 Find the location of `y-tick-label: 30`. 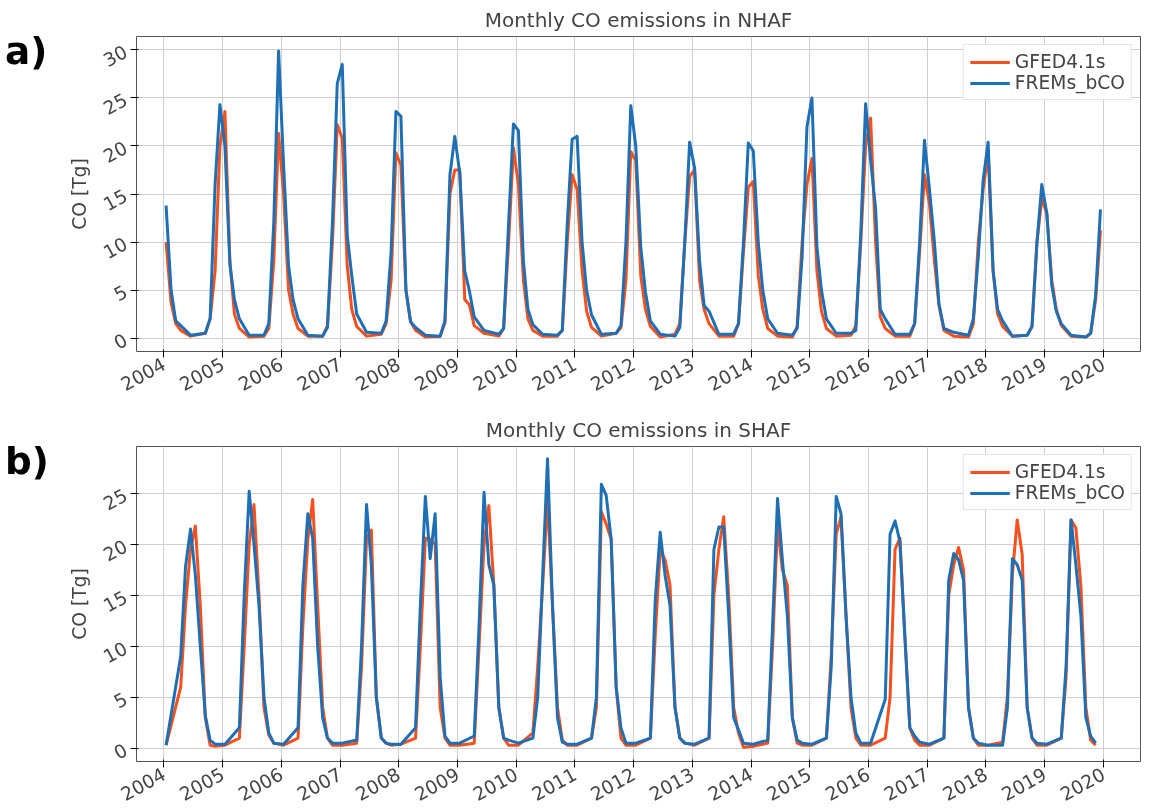

y-tick-label: 30 is located at coordinates (115, 56).